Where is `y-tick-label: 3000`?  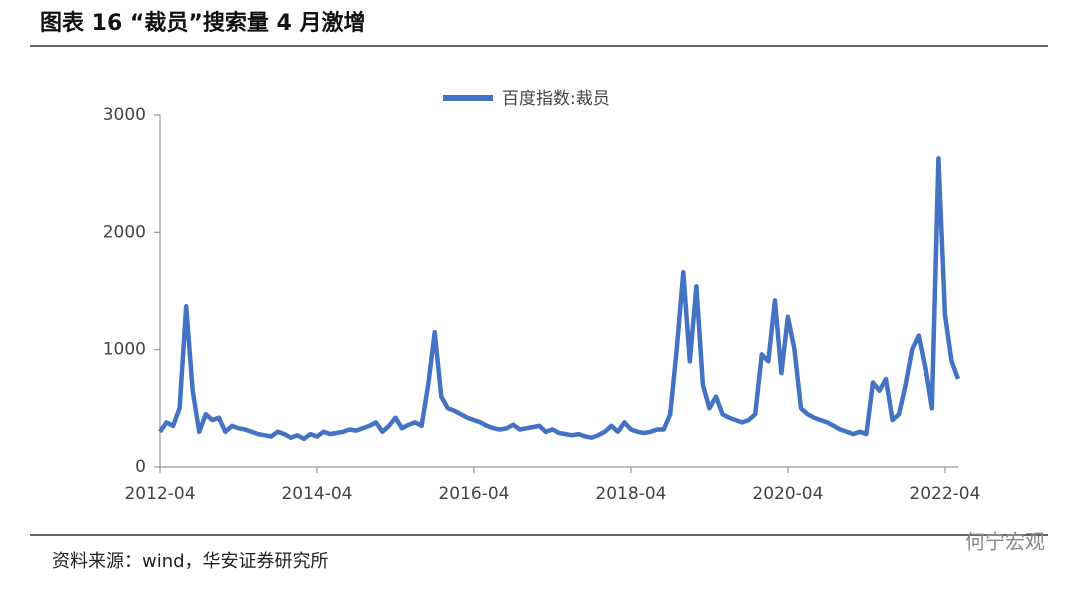 y-tick-label: 3000 is located at coordinates (124, 115).